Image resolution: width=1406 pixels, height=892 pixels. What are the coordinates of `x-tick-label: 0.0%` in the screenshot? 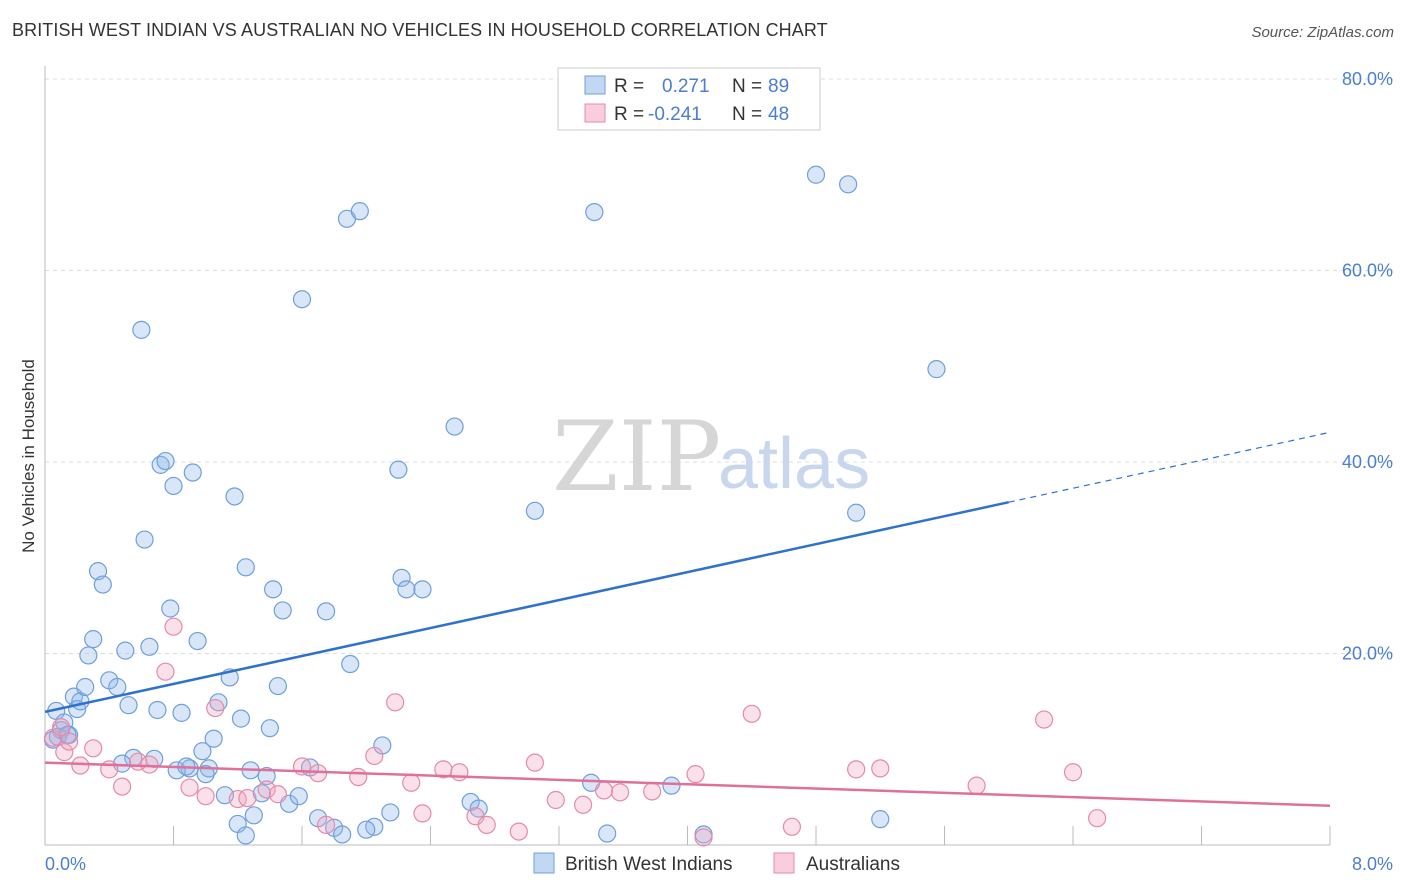 It's located at (65, 864).